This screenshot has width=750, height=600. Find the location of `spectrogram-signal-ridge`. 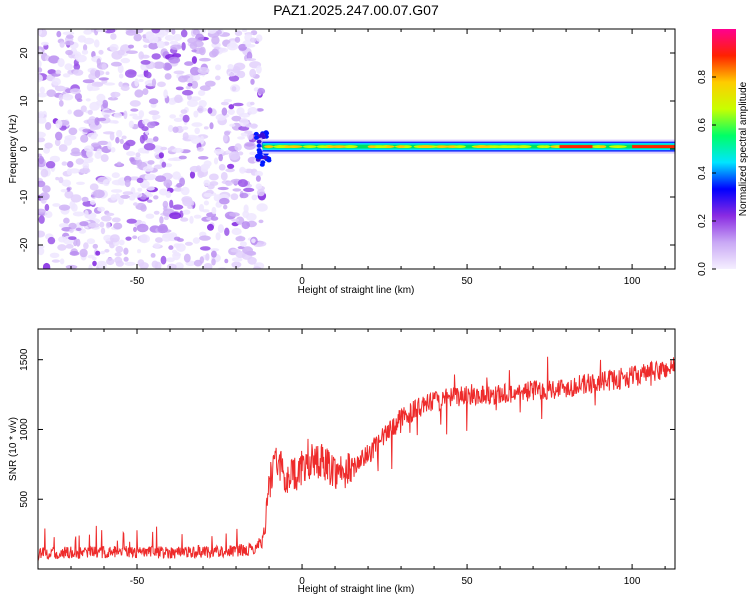

spectrogram-signal-ridge is located at coordinates (468, 146).